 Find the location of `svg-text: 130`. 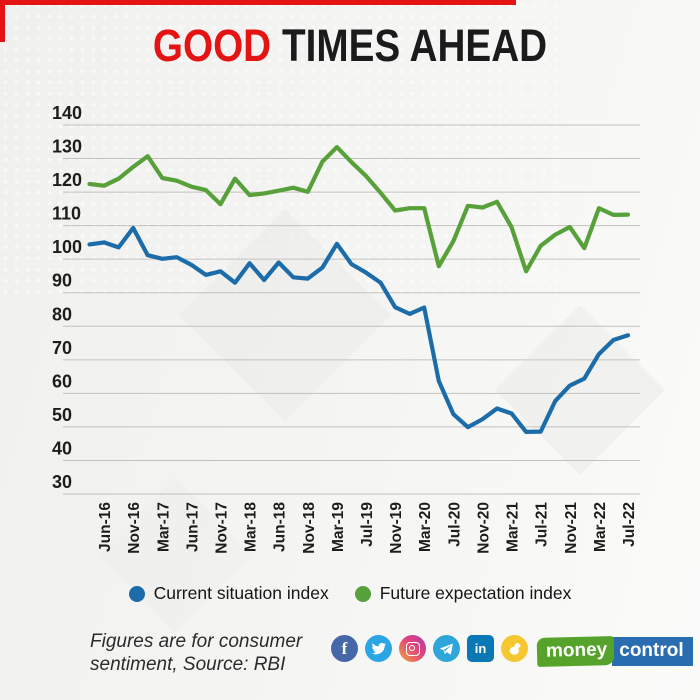

svg-text: 130 is located at coordinates (67, 147).